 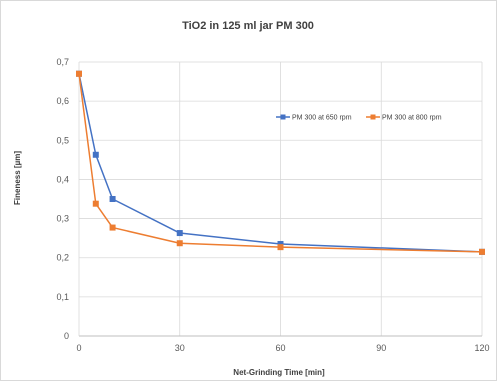 I want to click on y-tick-label: 0,1, so click(x=62, y=297).